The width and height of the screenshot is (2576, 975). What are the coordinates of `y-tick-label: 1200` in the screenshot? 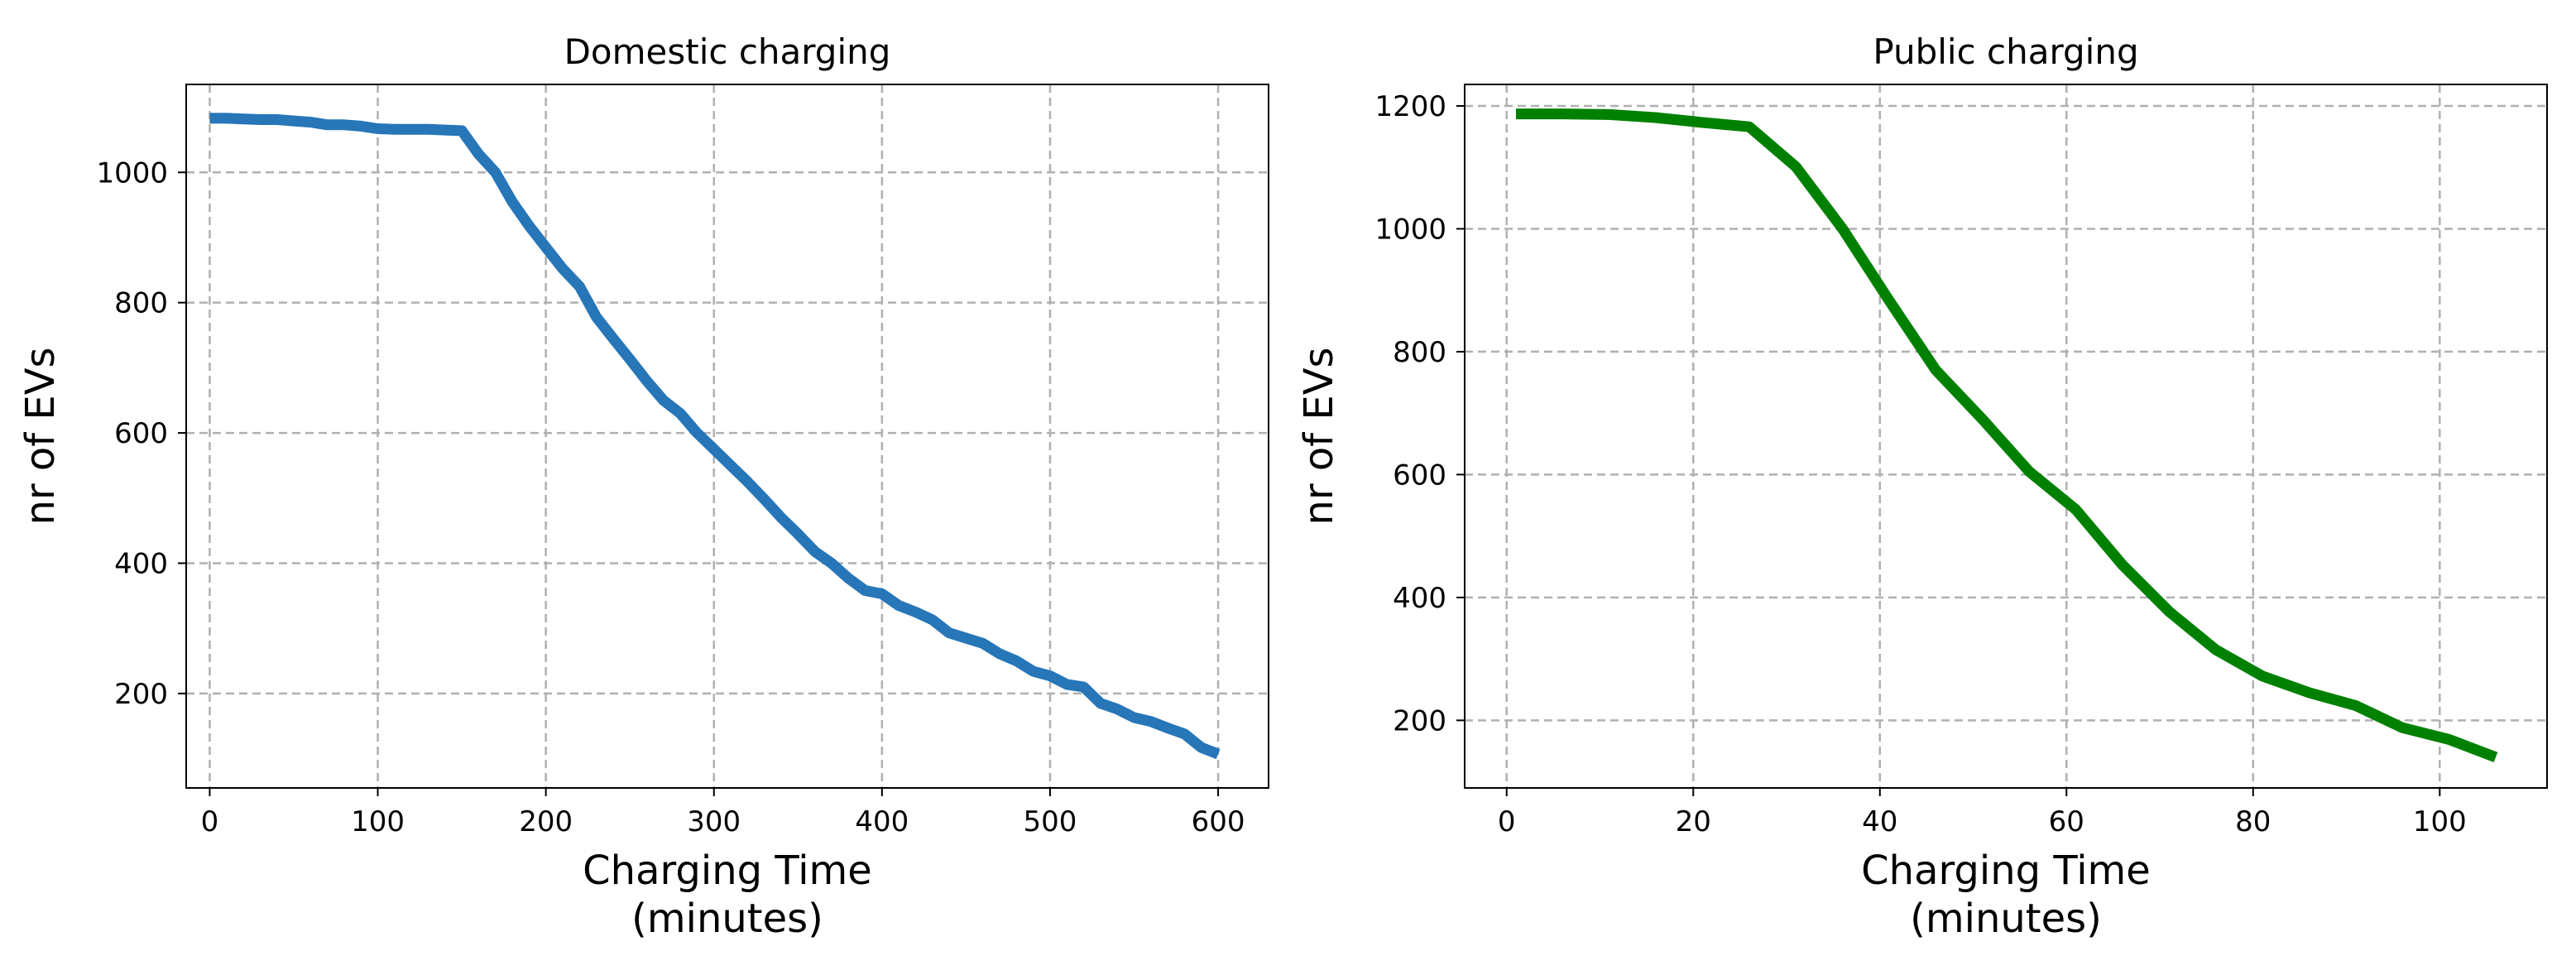 It's located at (1410, 107).